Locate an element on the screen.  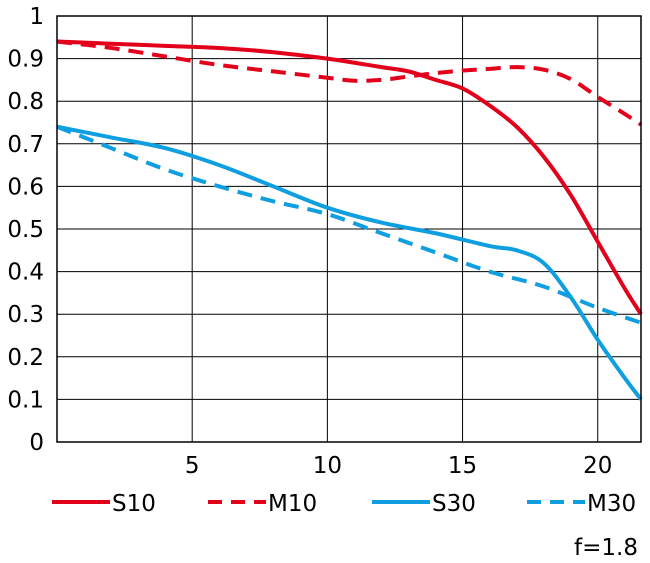
y-tick-label: 0.2 is located at coordinates (25, 358).